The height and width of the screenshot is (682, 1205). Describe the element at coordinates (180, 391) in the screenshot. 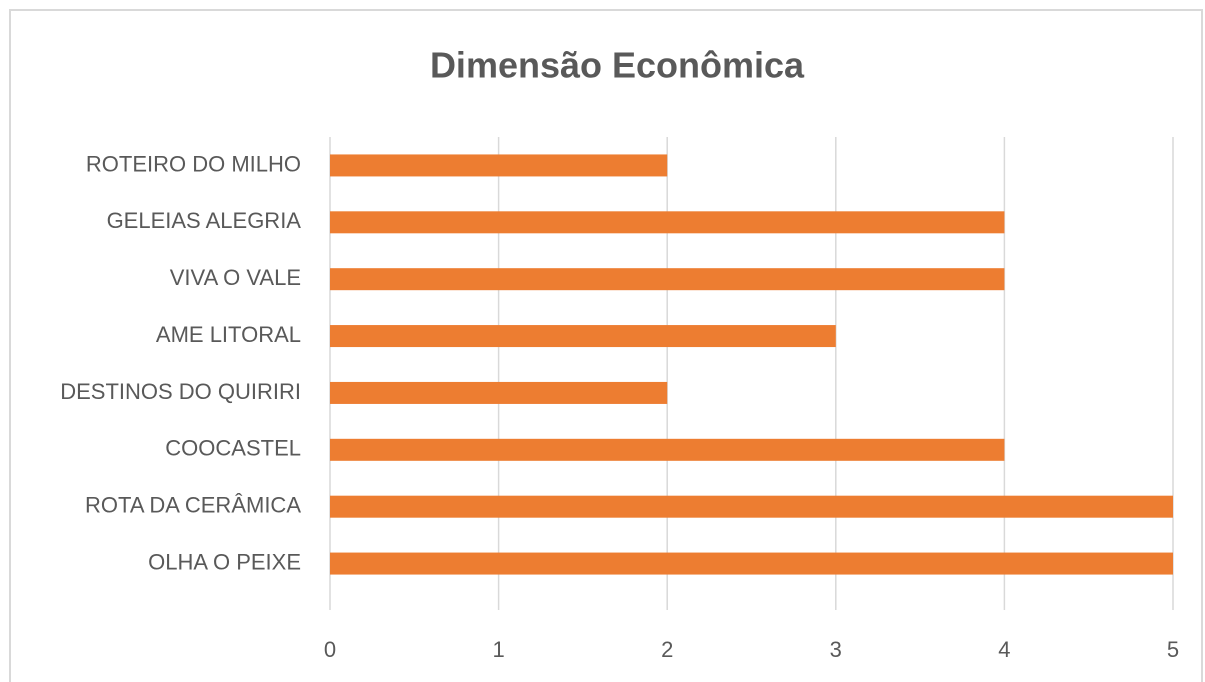

I see `y-tick-label: DESTINOS DO QUIRIRI` at that location.